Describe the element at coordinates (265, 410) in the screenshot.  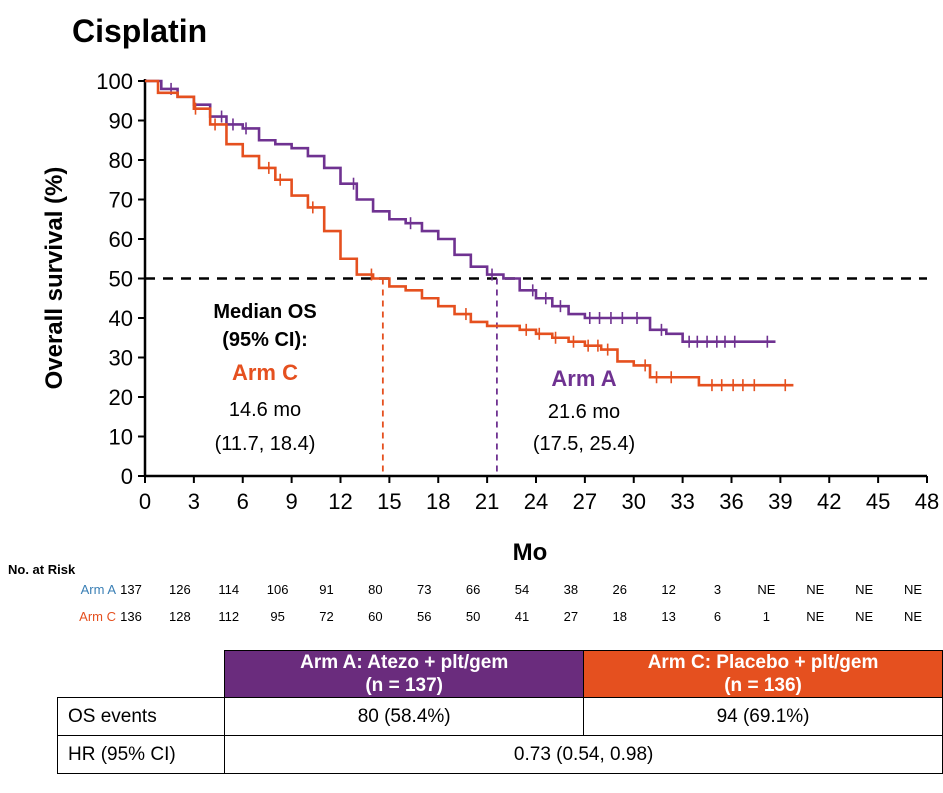
I see `arm-c-median: 14.6 mo` at that location.